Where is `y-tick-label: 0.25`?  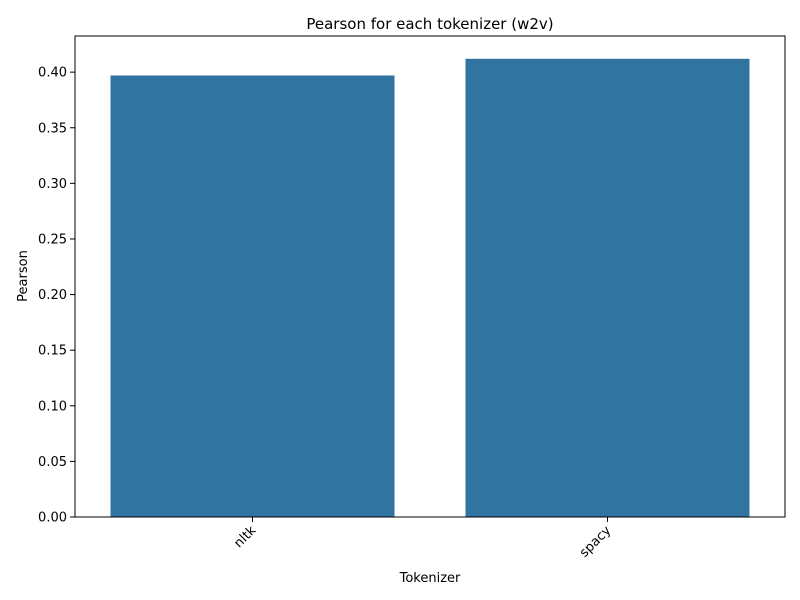
y-tick-label: 0.25 is located at coordinates (52, 239).